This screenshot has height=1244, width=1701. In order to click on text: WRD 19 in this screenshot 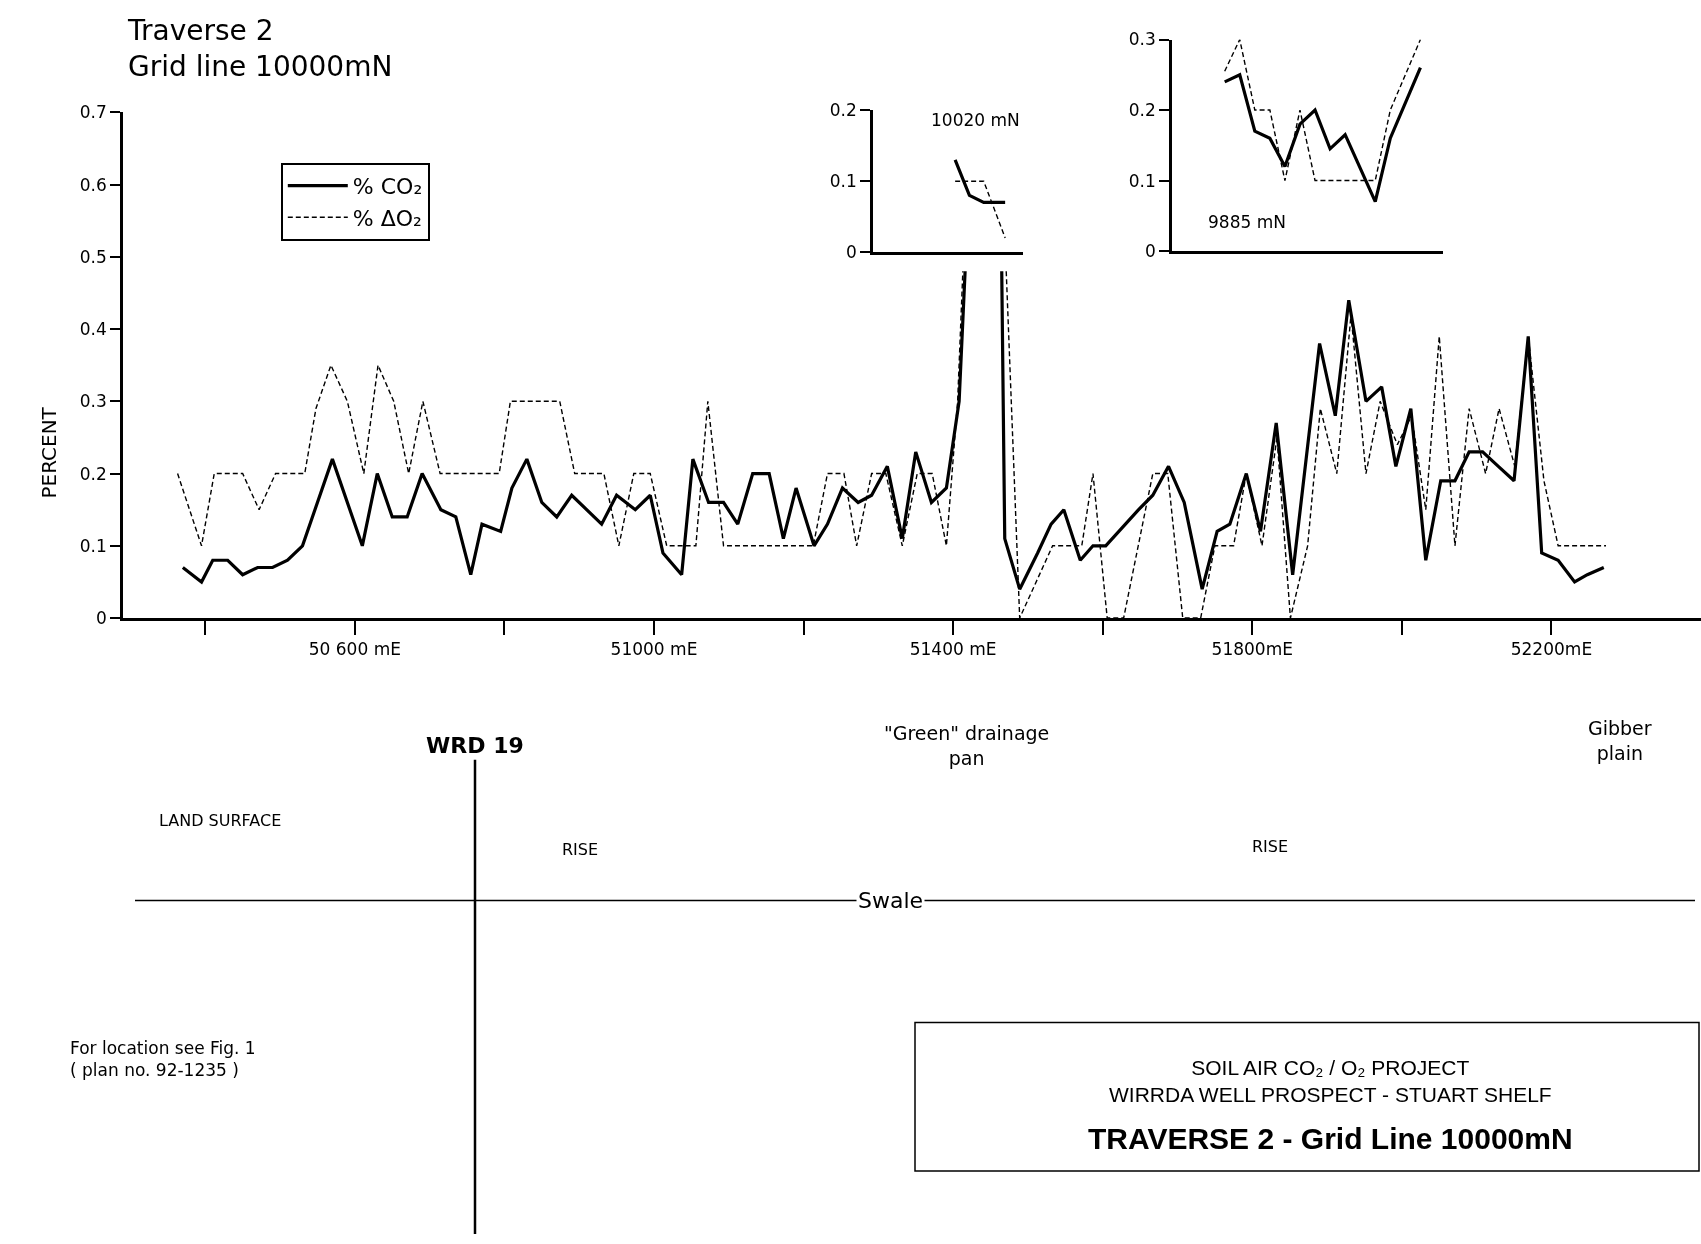, I will do `click(475, 745)`.